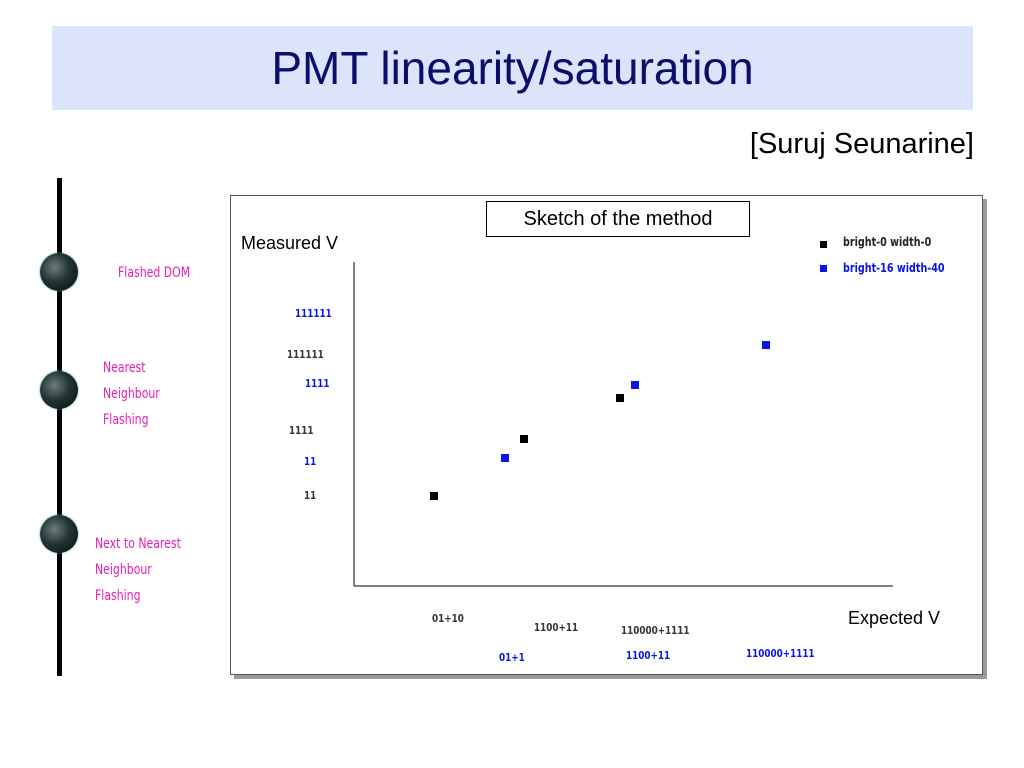  I want to click on author-credit: [Suruj Seunarine], so click(861, 144).